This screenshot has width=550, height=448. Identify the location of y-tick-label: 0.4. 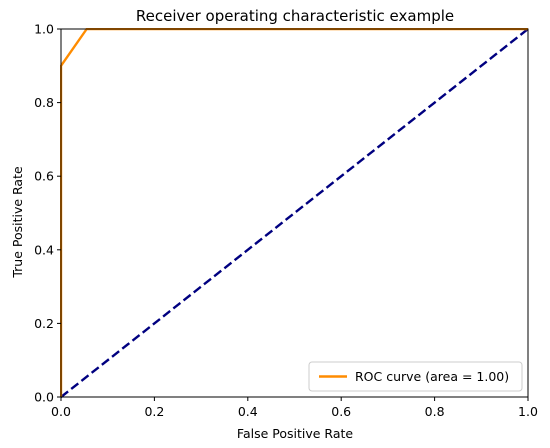
(44, 249).